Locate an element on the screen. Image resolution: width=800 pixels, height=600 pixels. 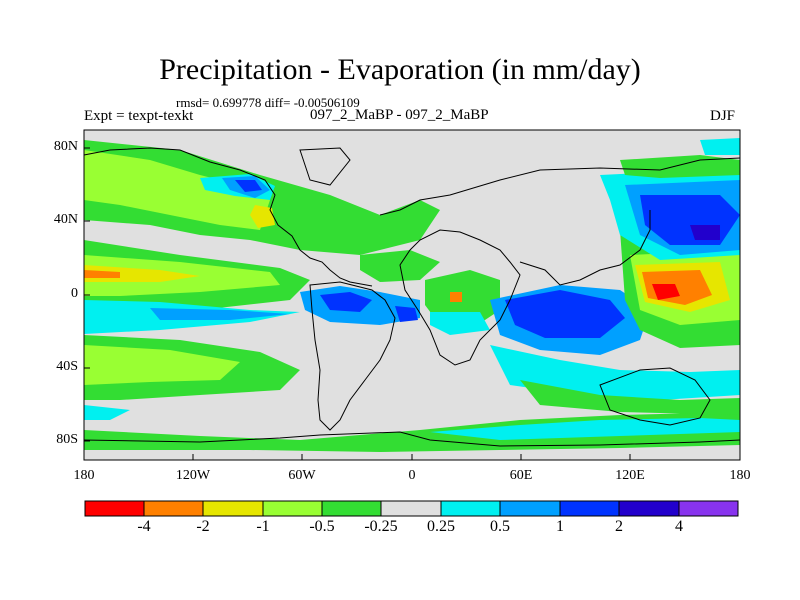
colorbar-label-7: 0.5 is located at coordinates (500, 526).